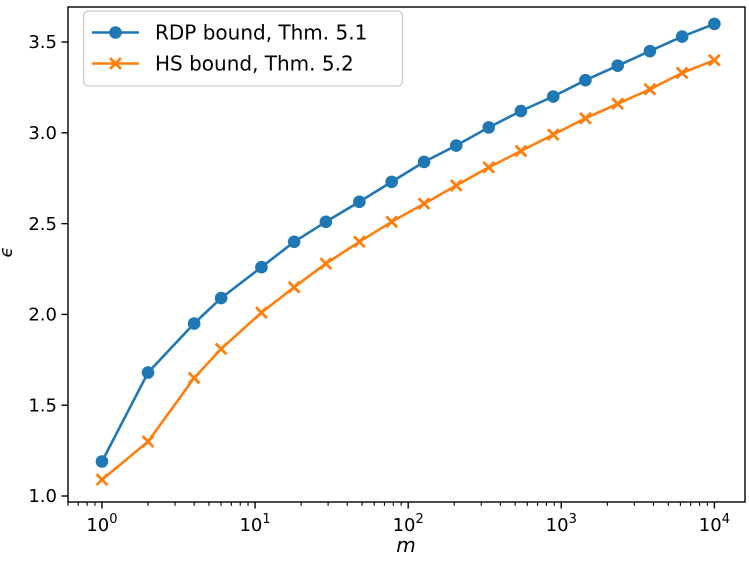  I want to click on y-tick-label: 2.0, so click(42, 315).